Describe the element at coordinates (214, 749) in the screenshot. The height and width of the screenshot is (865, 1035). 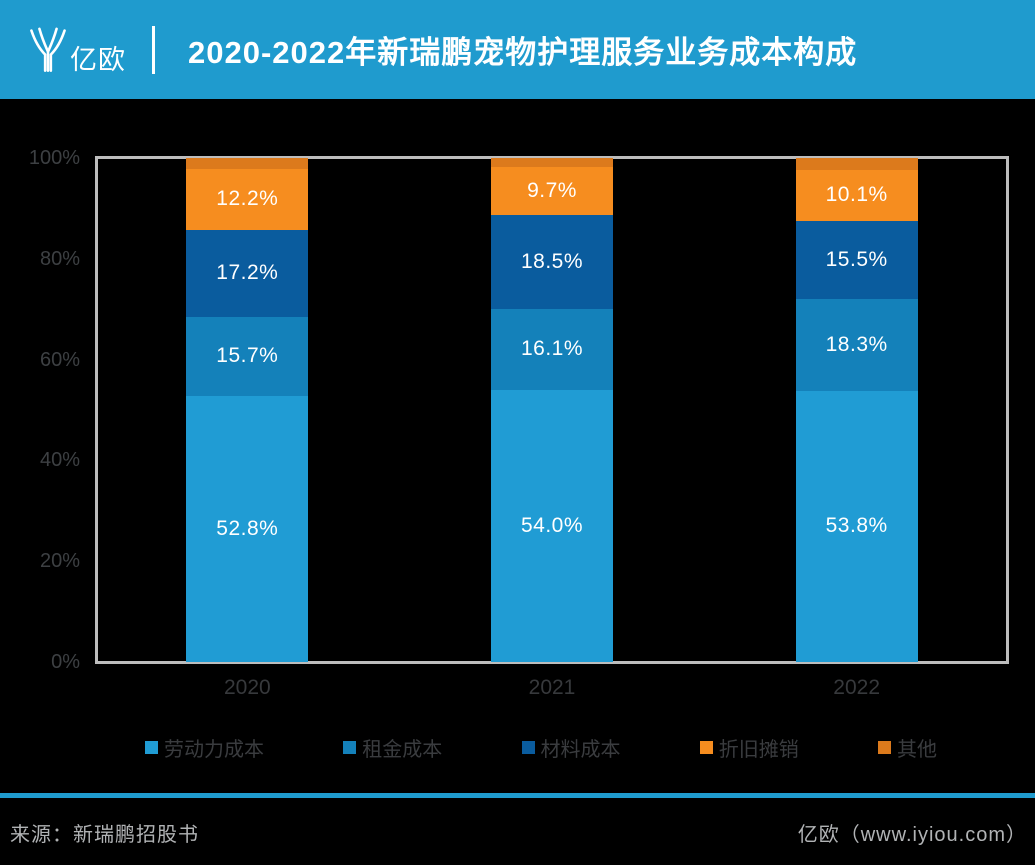
I see `legend-label: 劳动力成本` at that location.